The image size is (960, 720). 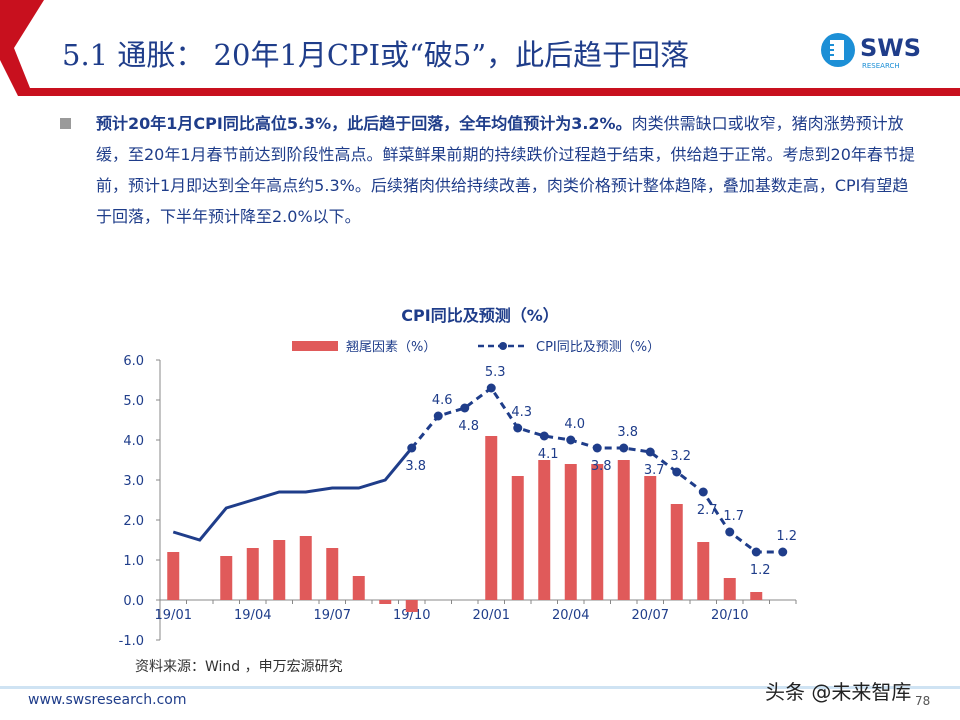 What do you see at coordinates (133, 601) in the screenshot?
I see `y-tick-label: 0.0` at bounding box center [133, 601].